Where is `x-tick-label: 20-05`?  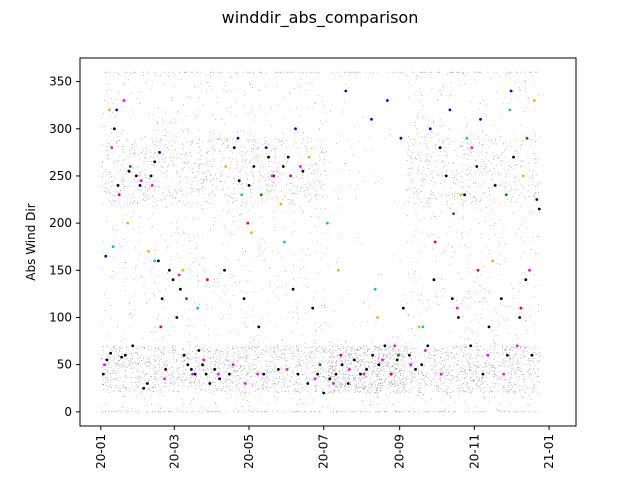 x-tick-label: 20-05 is located at coordinates (249, 451).